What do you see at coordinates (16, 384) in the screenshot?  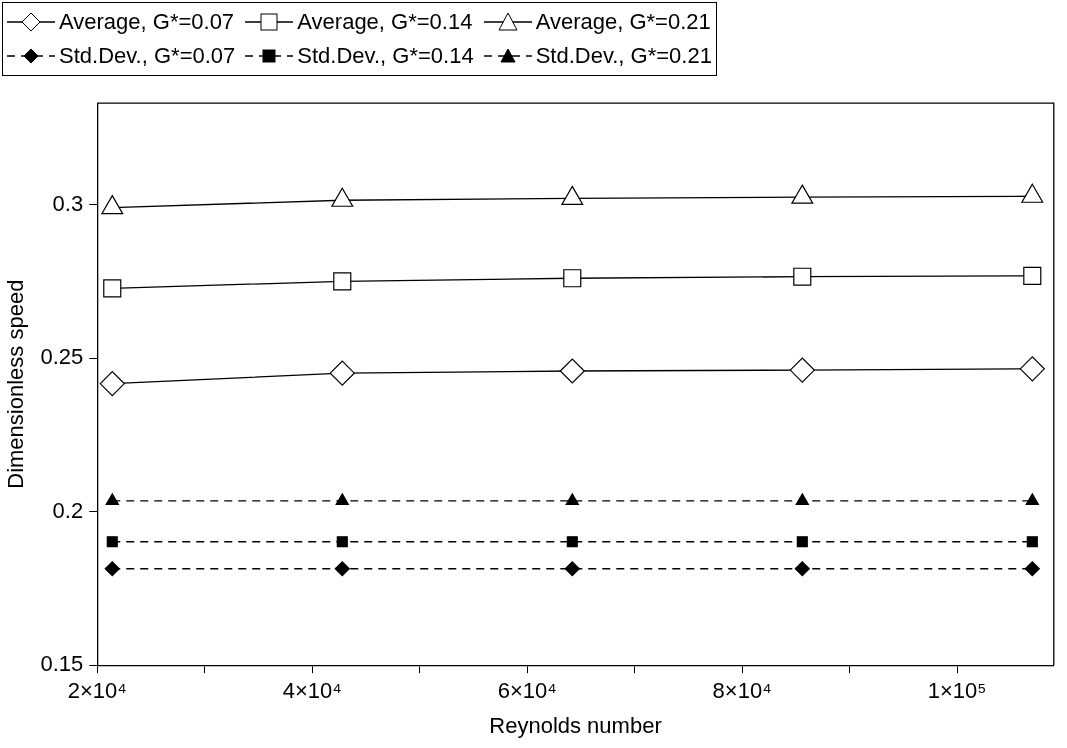 I see `y-axis-title: Dimensionless speed` at bounding box center [16, 384].